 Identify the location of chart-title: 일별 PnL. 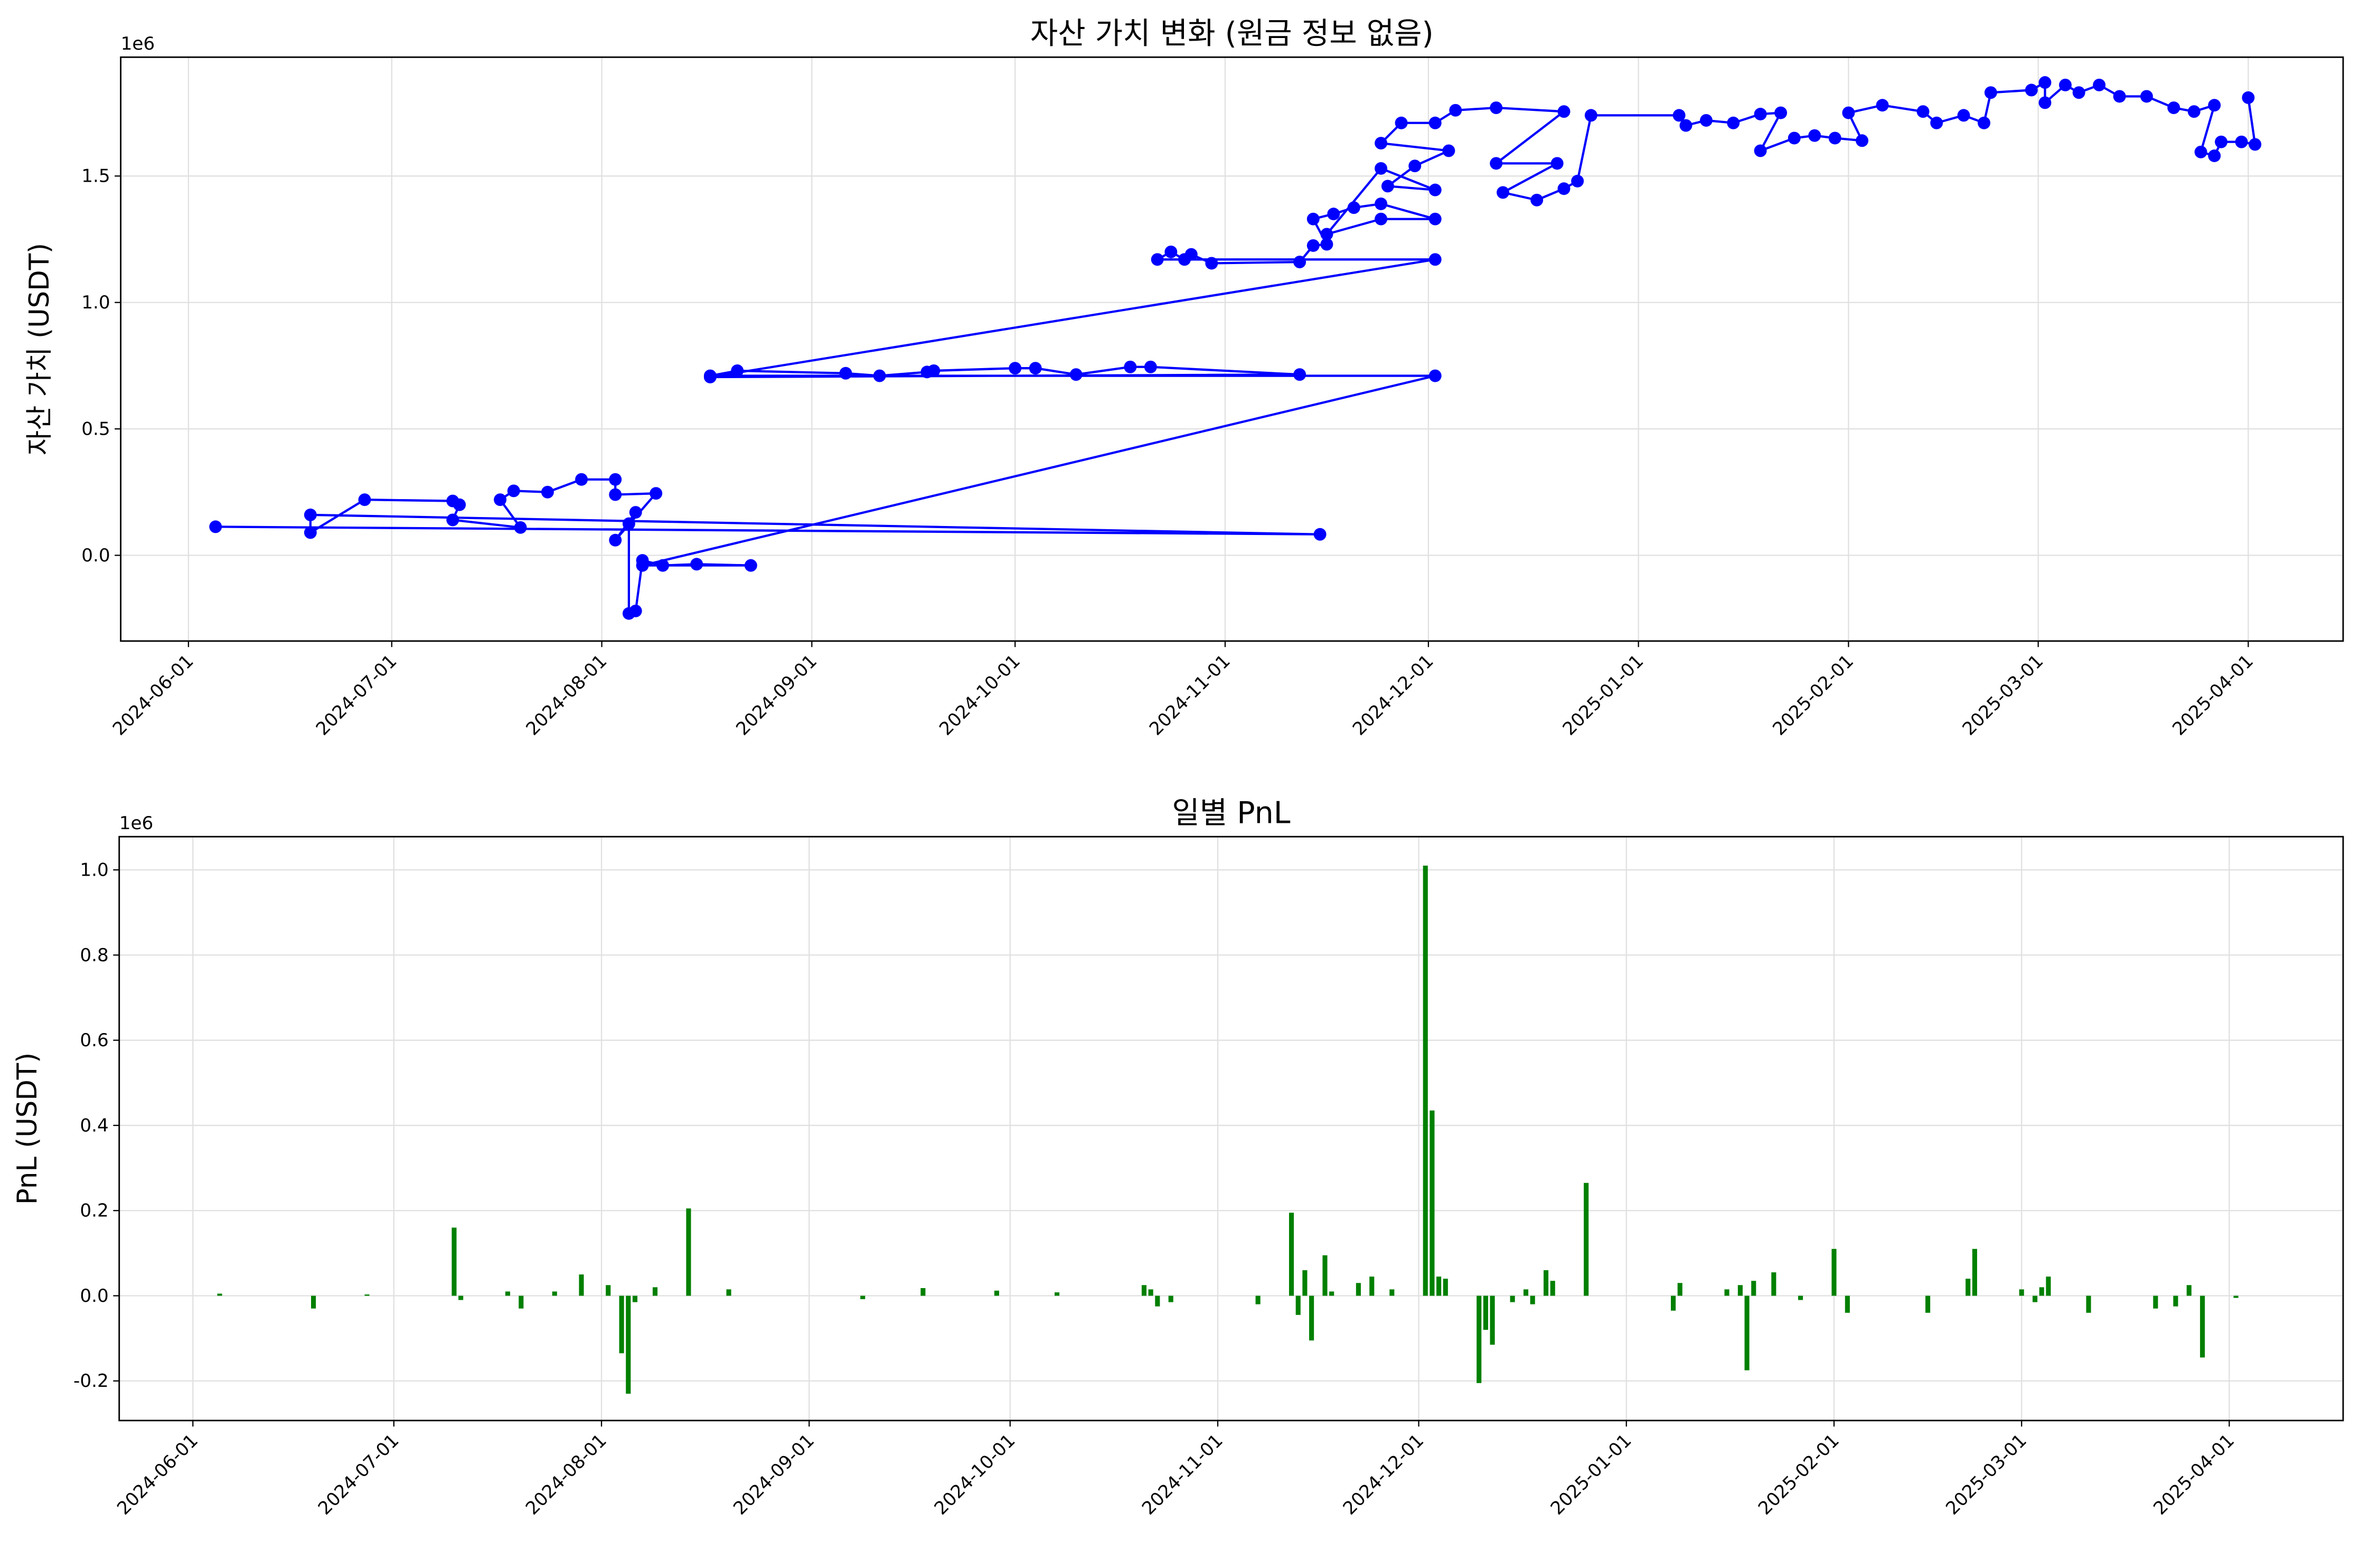
(1231, 813).